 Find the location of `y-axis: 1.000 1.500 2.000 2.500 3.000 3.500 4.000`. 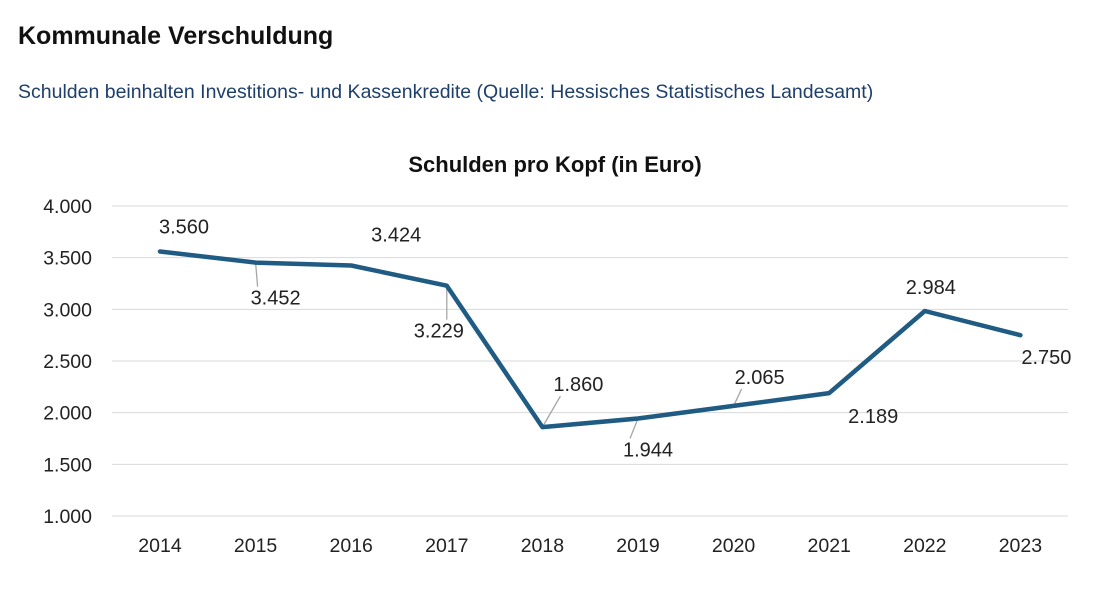

y-axis: 1.000 1.500 2.000 2.500 3.000 3.500 4.000 is located at coordinates (67, 362).